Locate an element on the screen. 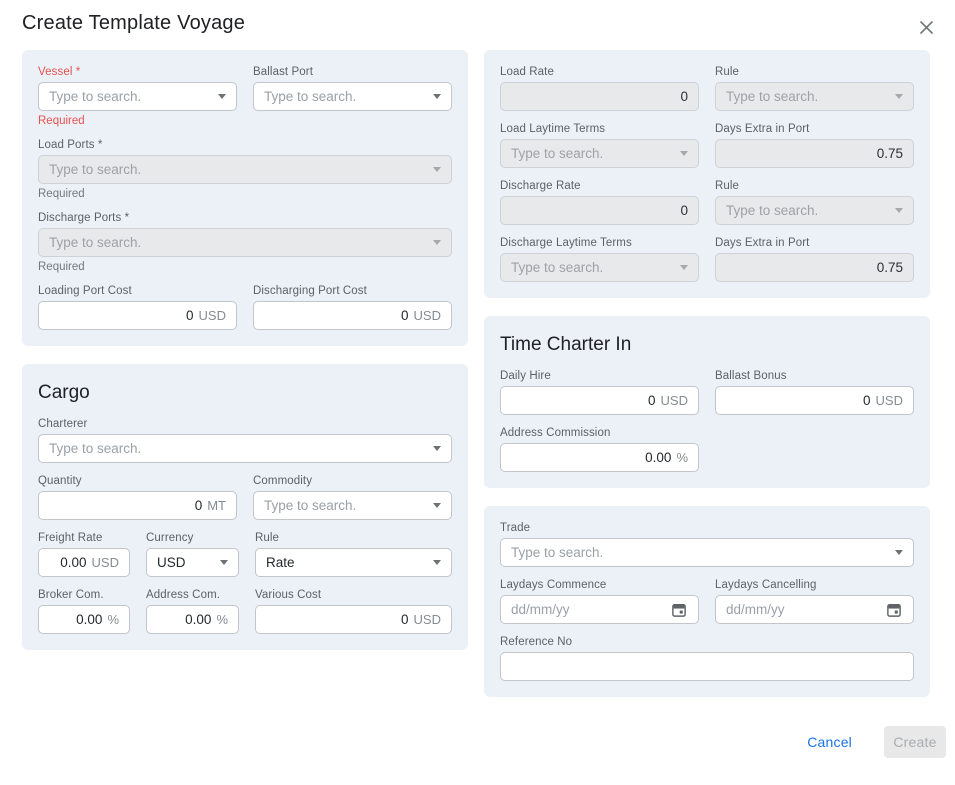 The height and width of the screenshot is (785, 955). commodity-label: Commodity is located at coordinates (283, 481).